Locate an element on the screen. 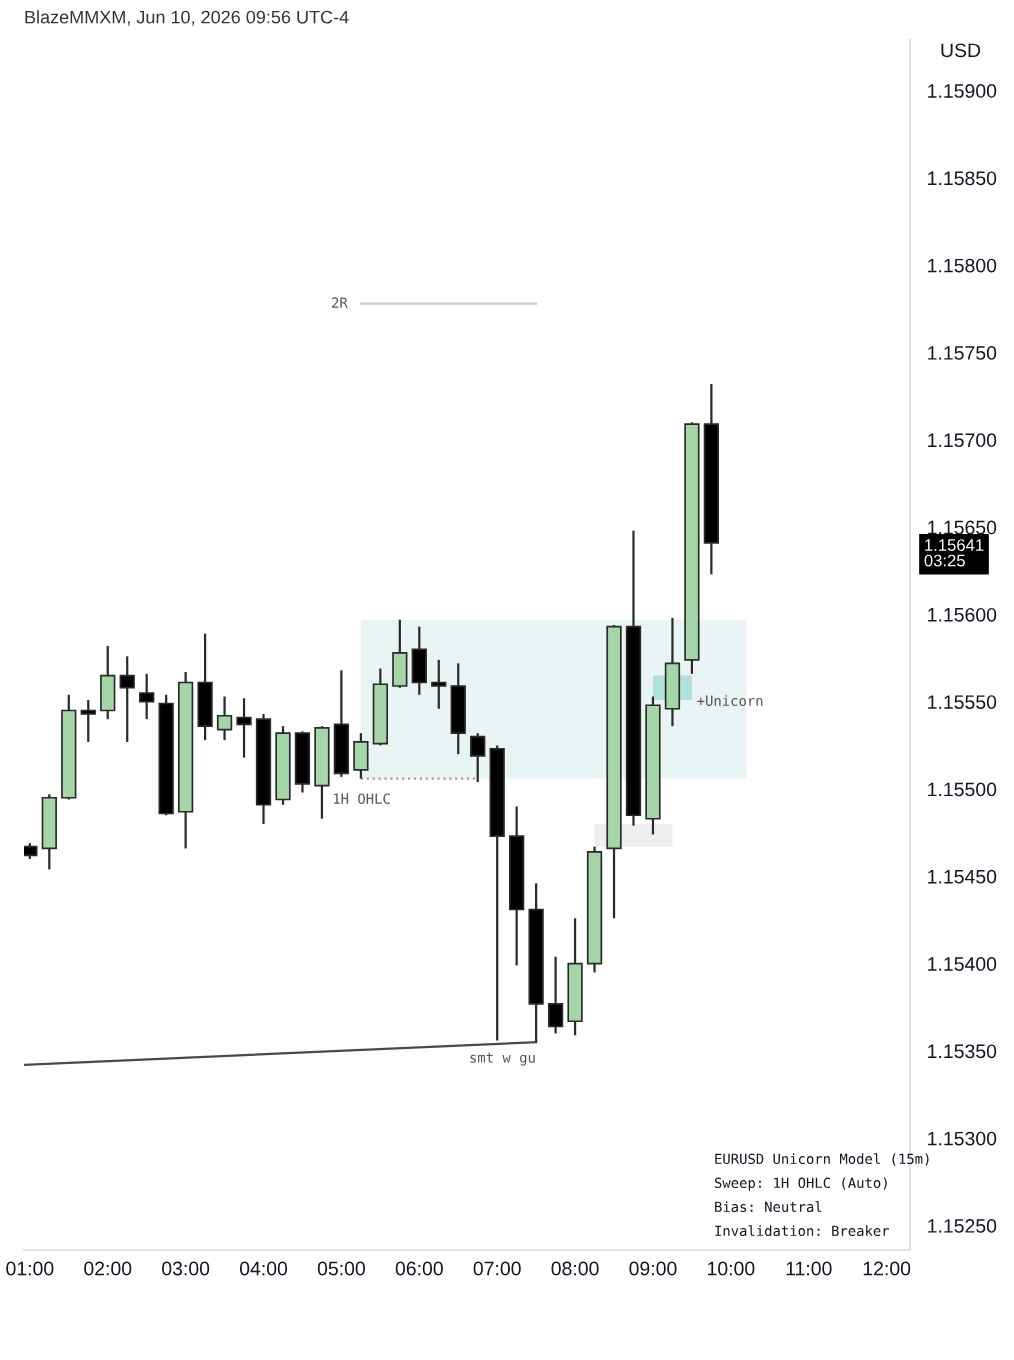 The image size is (1014, 1360). x-tick-label: 01:00 is located at coordinates (30, 1268).